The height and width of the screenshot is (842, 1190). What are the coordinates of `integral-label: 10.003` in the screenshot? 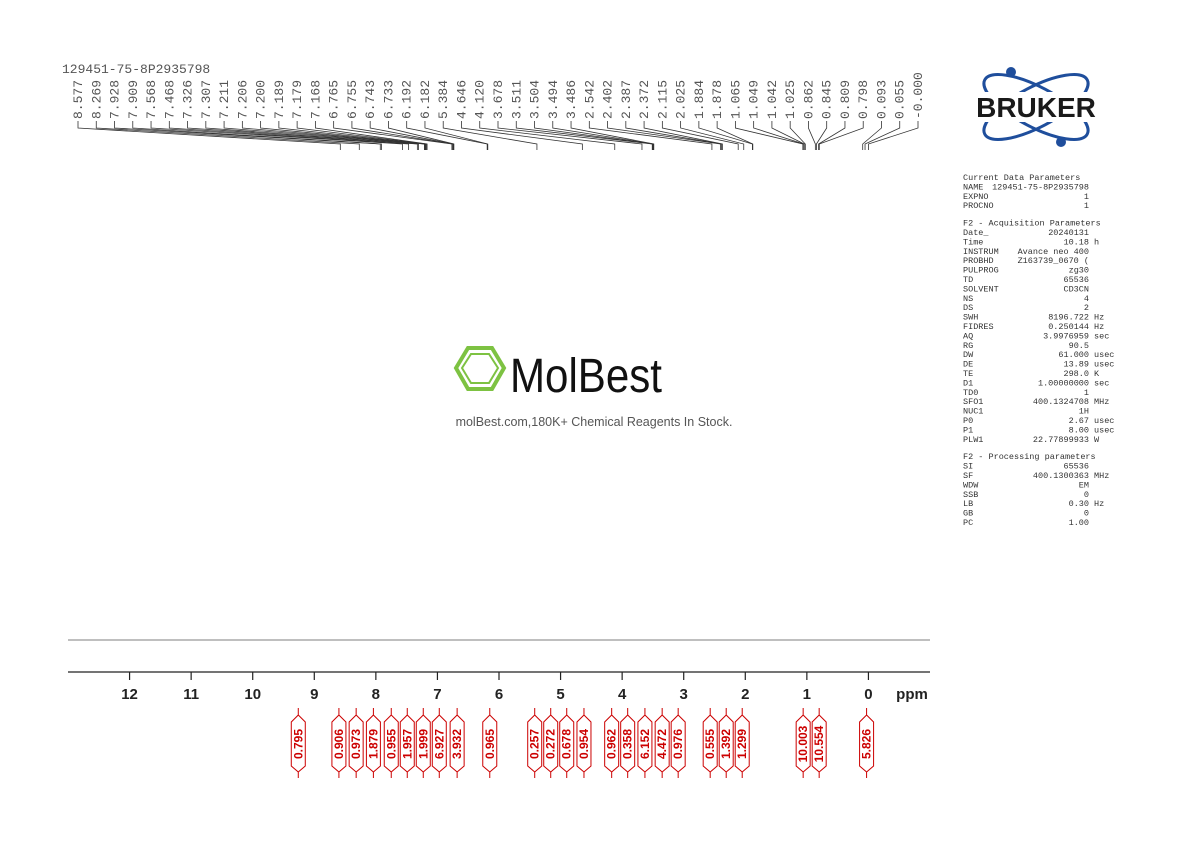 It's located at (803, 743).